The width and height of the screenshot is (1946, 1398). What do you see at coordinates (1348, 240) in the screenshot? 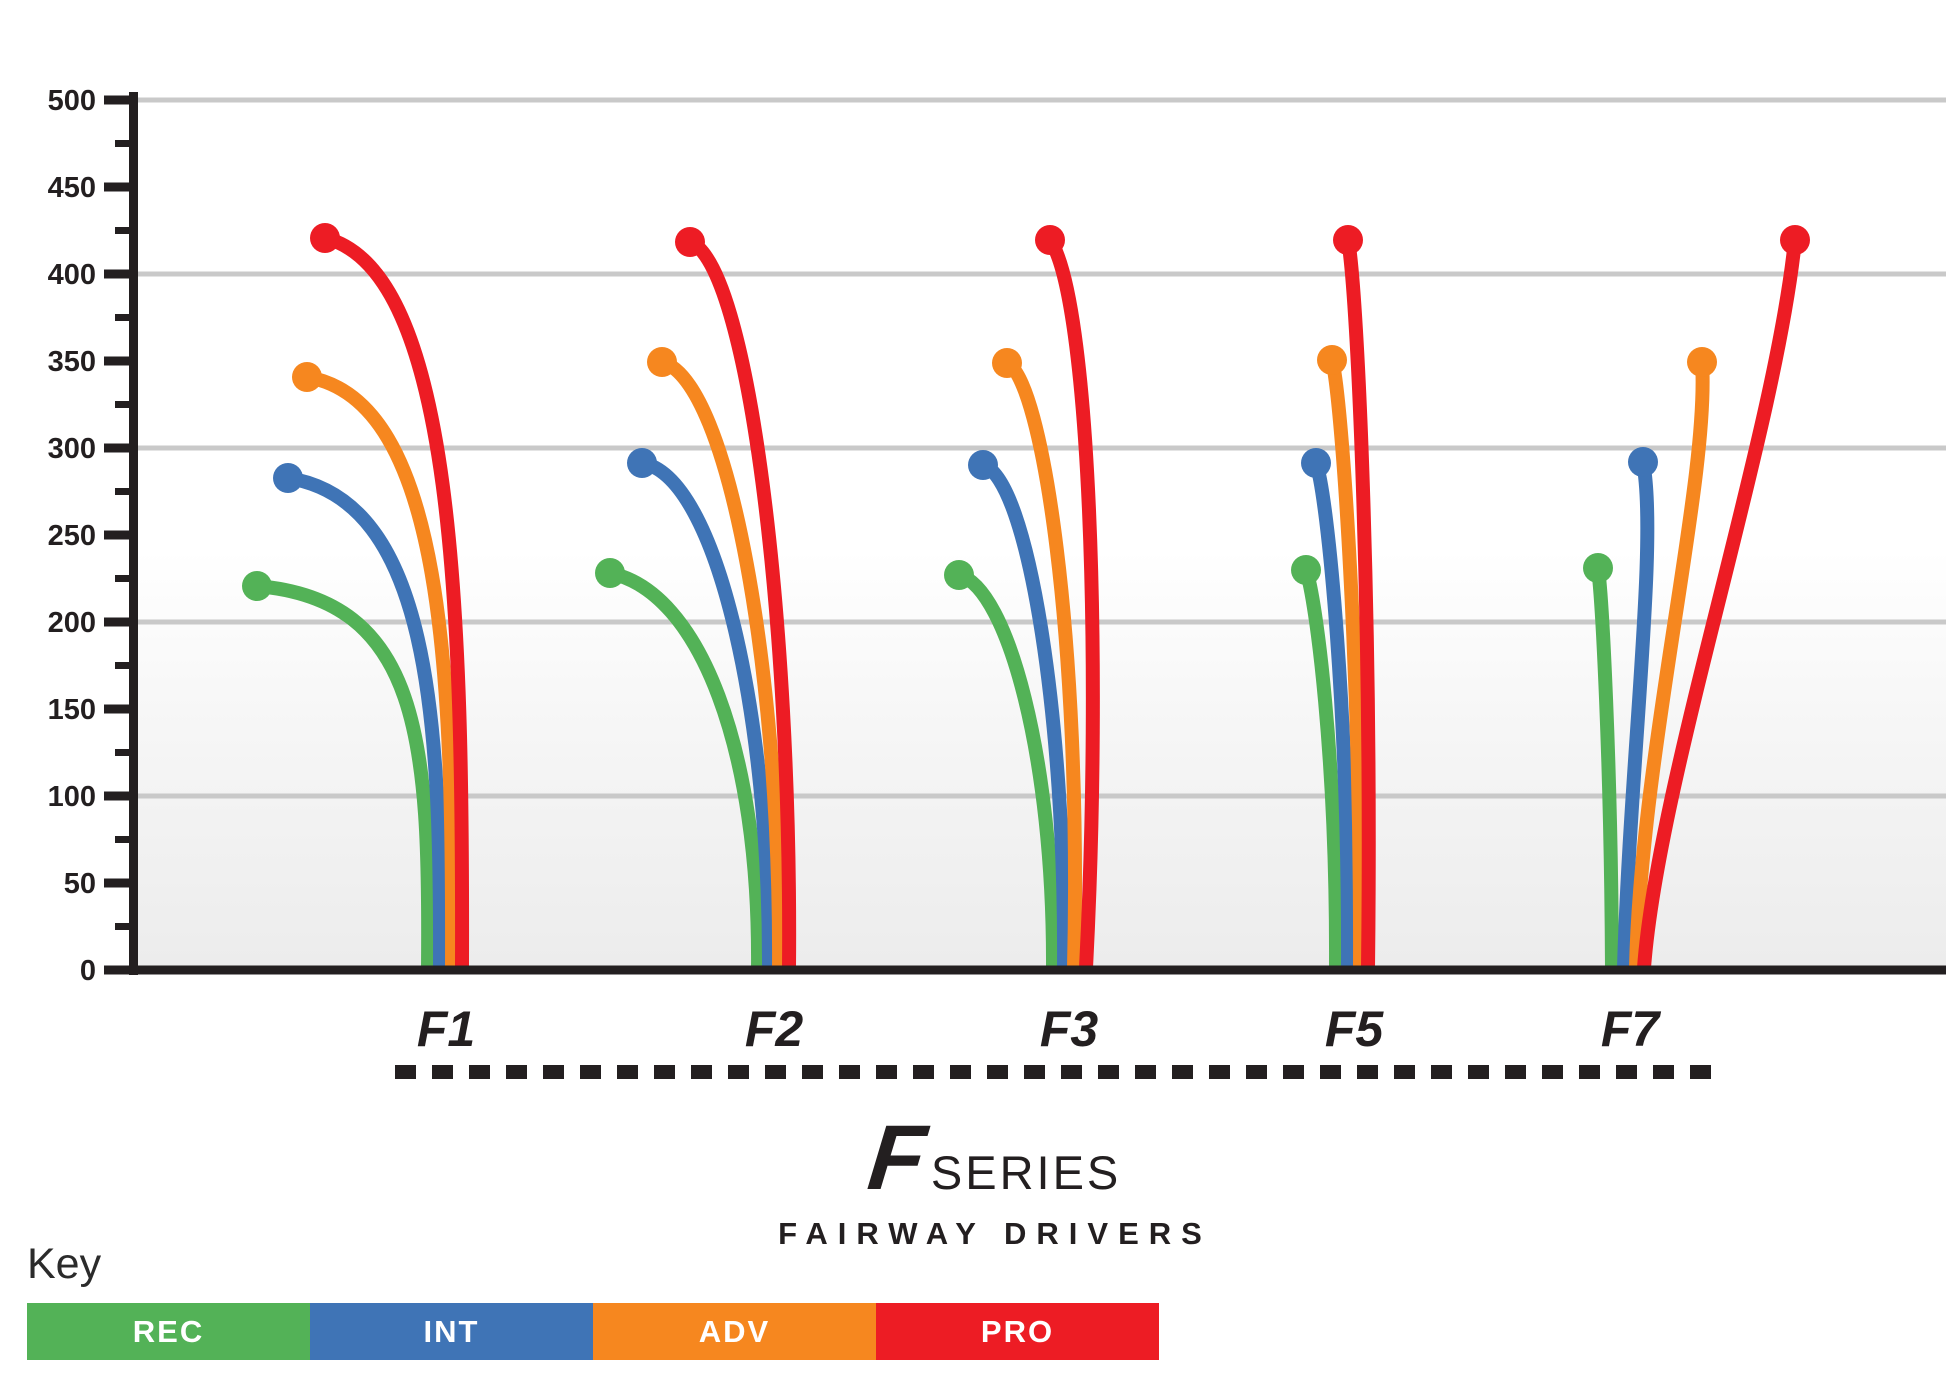
I see `landing-dot-F5-PRO` at bounding box center [1348, 240].